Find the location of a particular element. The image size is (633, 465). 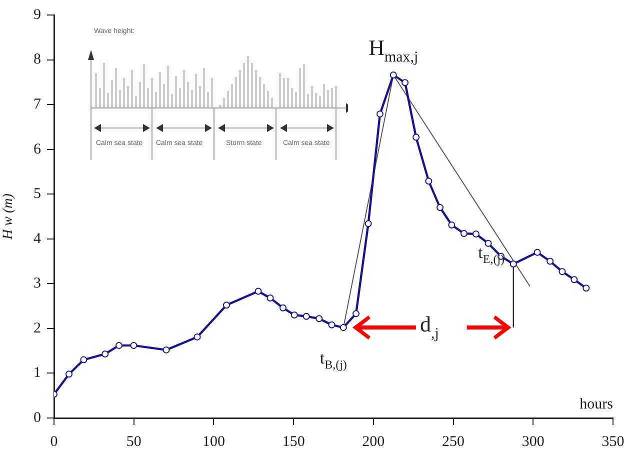

y-tick-label: 3 is located at coordinates (37, 284).